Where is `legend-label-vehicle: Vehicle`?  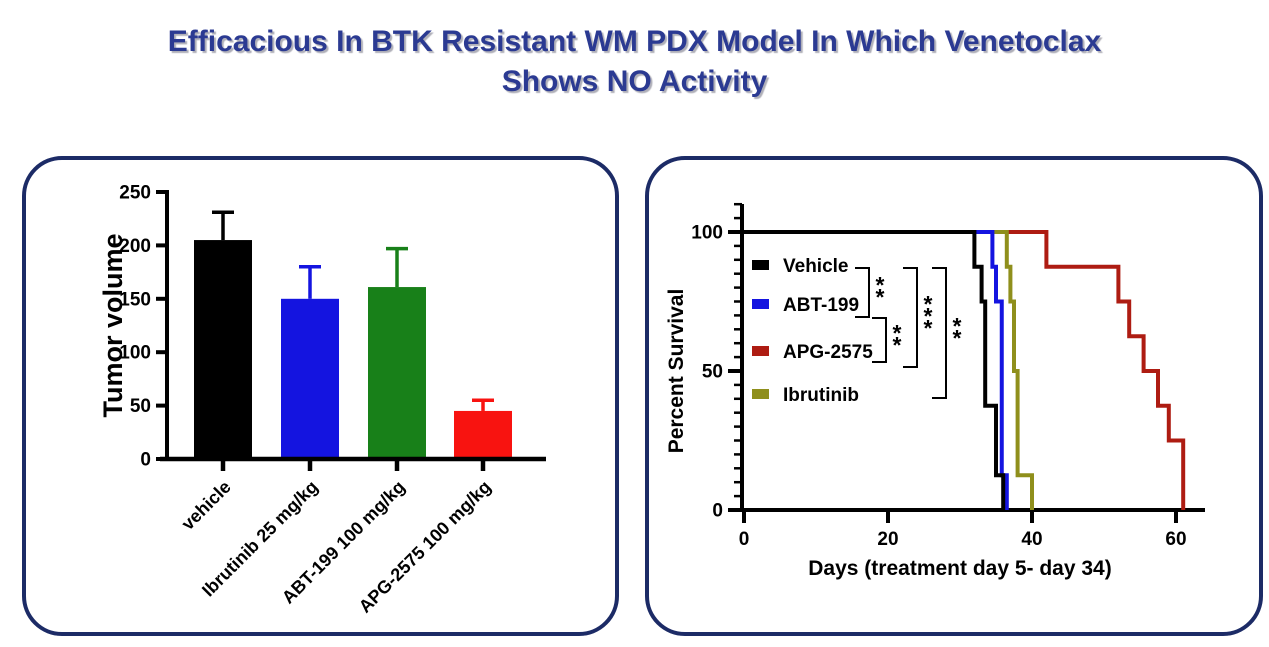
legend-label-vehicle: Vehicle is located at coordinates (816, 266).